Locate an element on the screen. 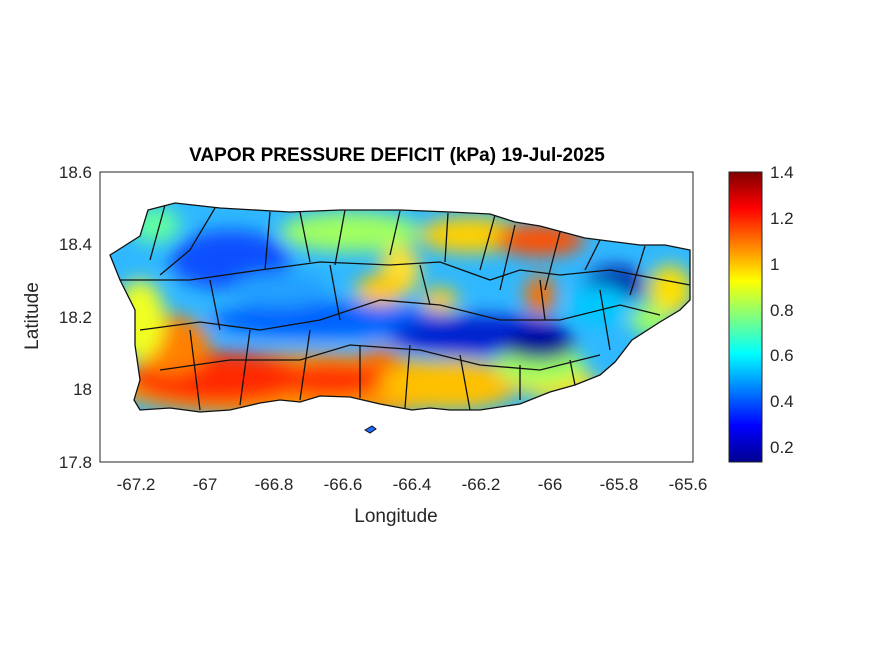 This screenshot has width=875, height=656. x-tick-label: -66 is located at coordinates (550, 484).